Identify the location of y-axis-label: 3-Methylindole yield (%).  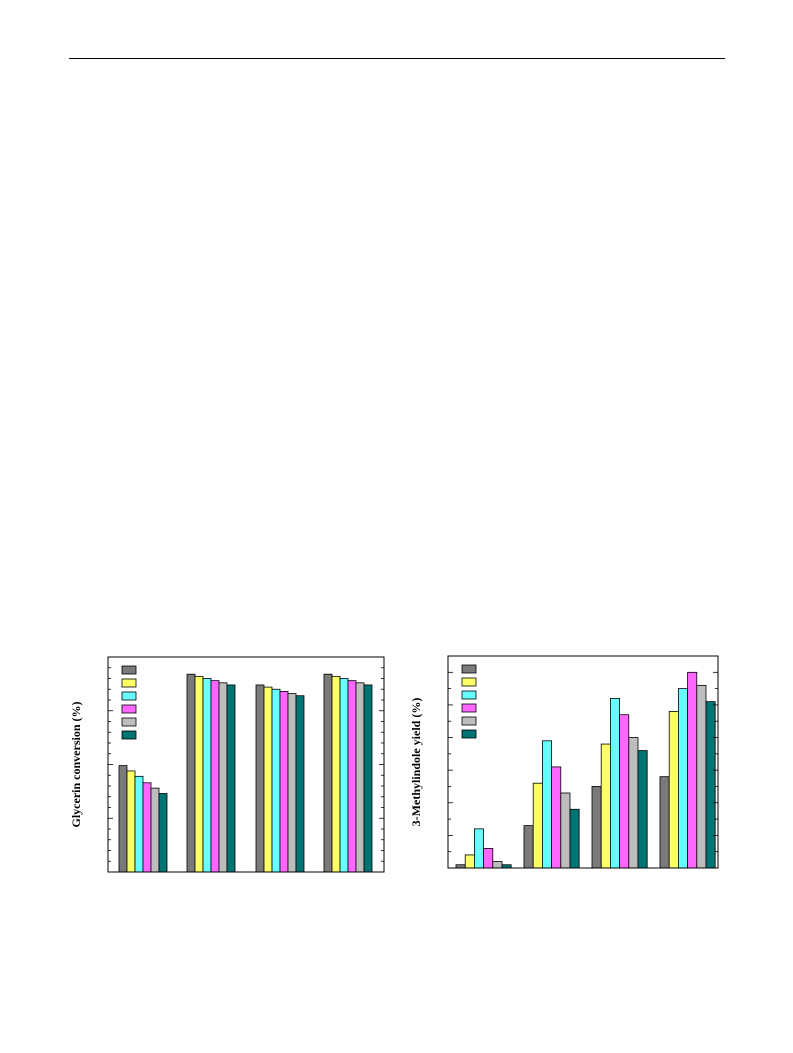
(416, 762).